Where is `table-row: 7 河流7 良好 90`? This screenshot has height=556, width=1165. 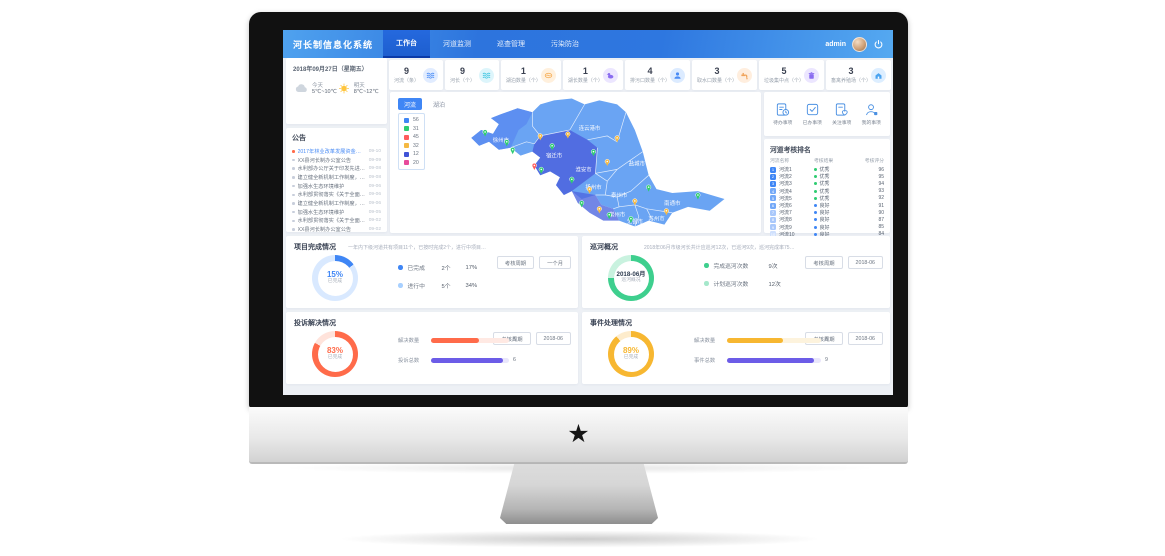 table-row: 7 河流7 良好 90 is located at coordinates (827, 212).